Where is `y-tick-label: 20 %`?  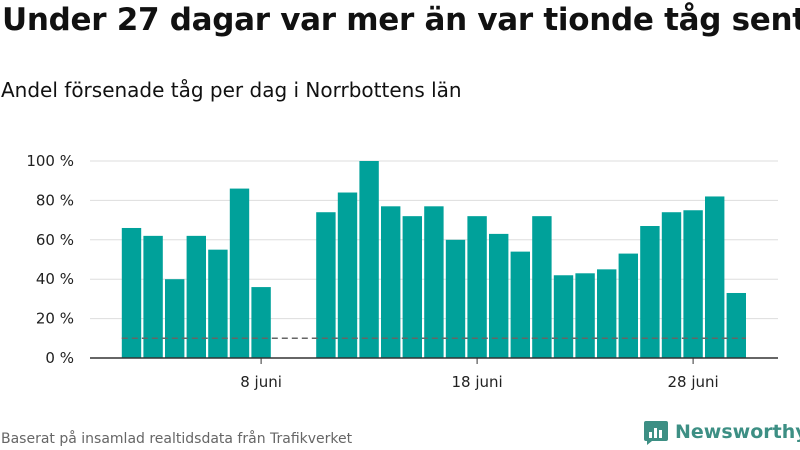 y-tick-label: 20 % is located at coordinates (55, 319).